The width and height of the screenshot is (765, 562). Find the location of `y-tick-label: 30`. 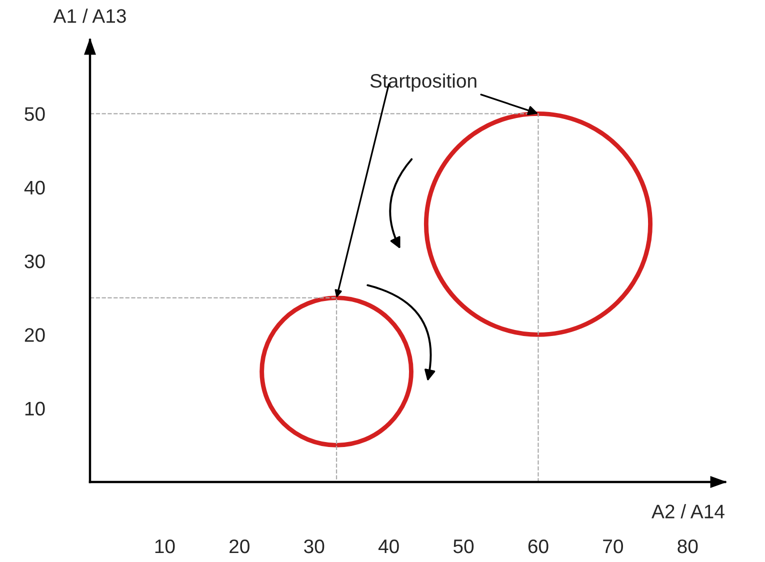

y-tick-label: 30 is located at coordinates (34, 261).